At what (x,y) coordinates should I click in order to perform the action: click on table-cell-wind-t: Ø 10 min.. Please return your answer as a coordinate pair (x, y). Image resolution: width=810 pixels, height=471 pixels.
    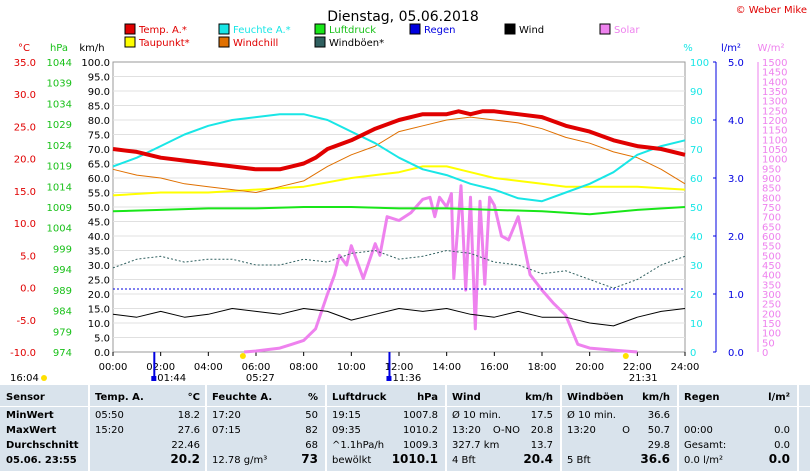
    Looking at the image, I should click on (476, 415).